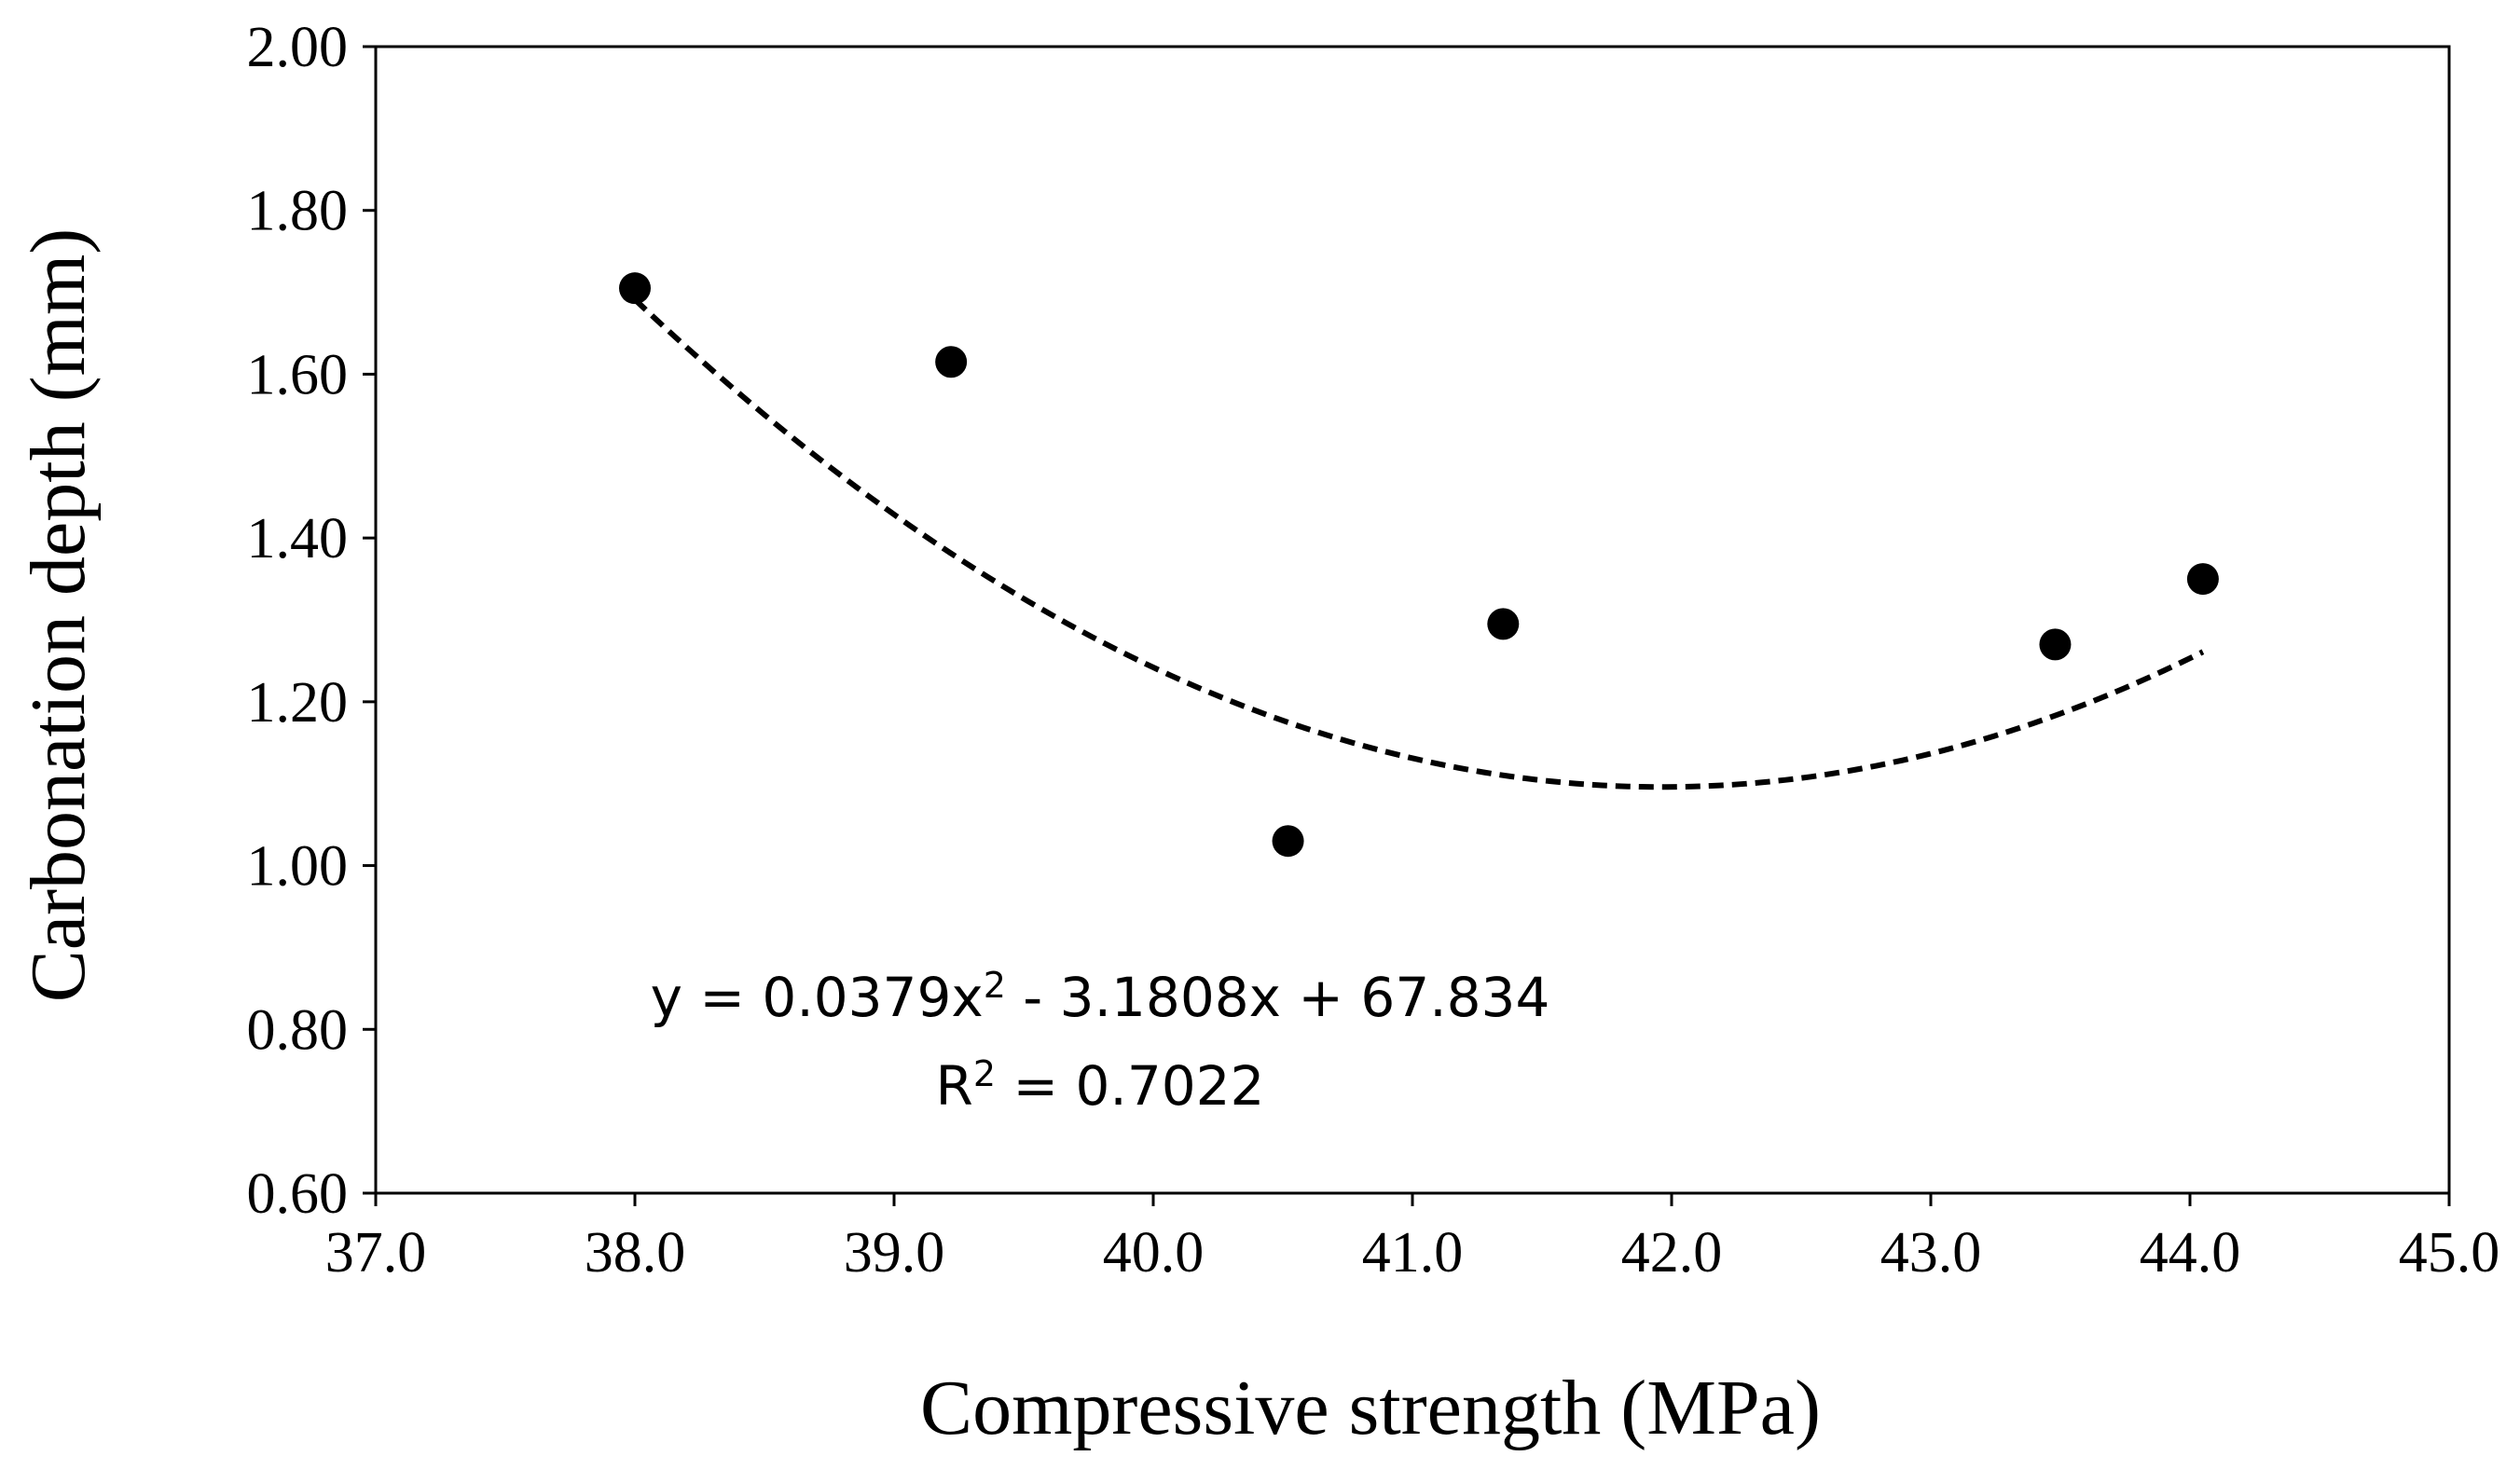 Image resolution: width=2520 pixels, height=1470 pixels. Describe the element at coordinates (298, 1030) in the screenshot. I see `y-tick-label: 0.80` at that location.